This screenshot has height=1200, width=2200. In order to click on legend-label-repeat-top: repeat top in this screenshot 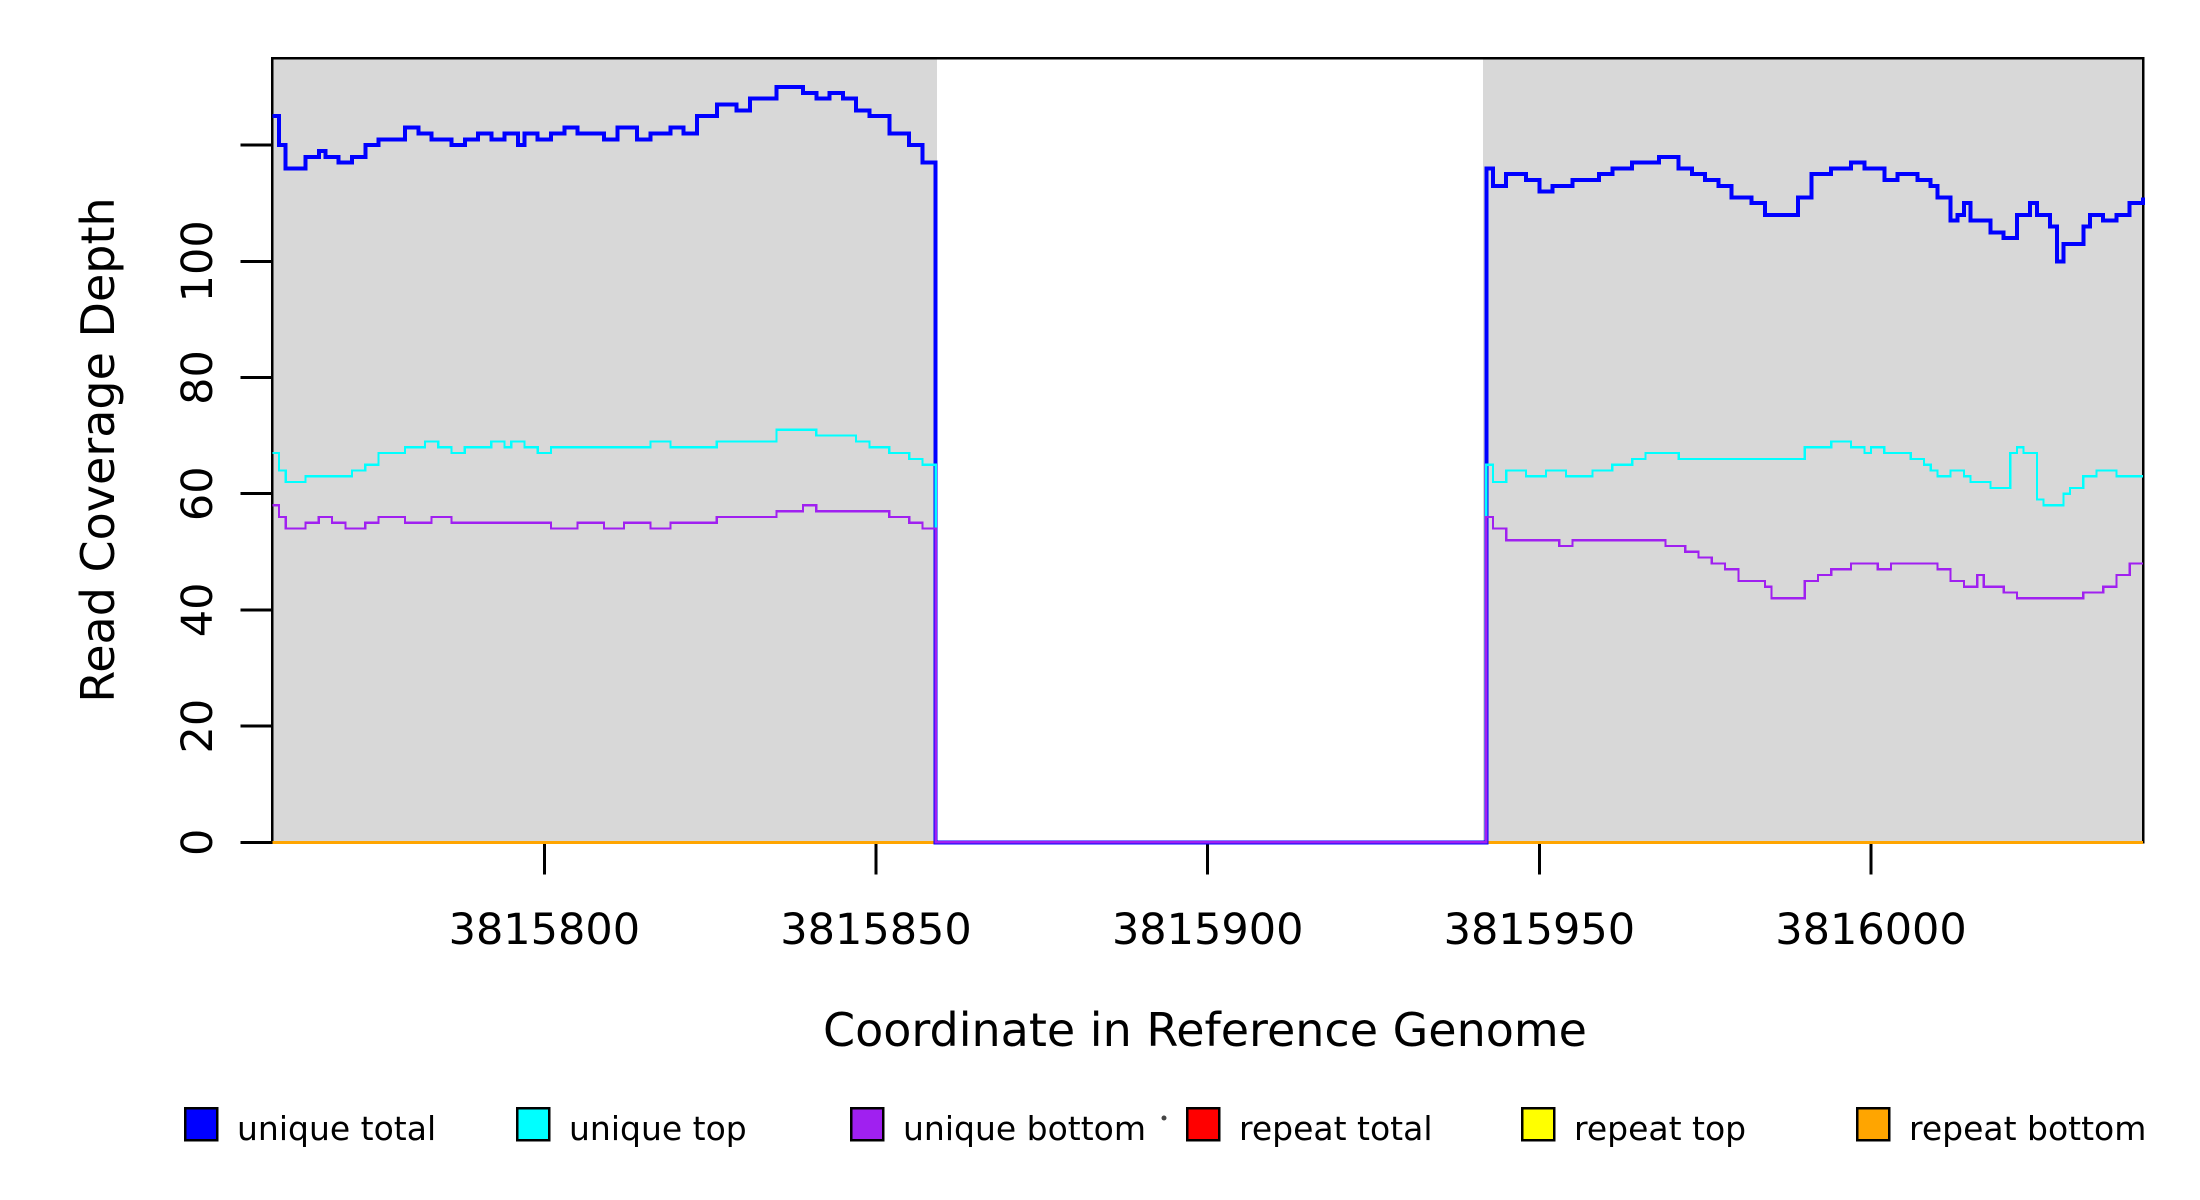, I will do `click(1660, 1128)`.